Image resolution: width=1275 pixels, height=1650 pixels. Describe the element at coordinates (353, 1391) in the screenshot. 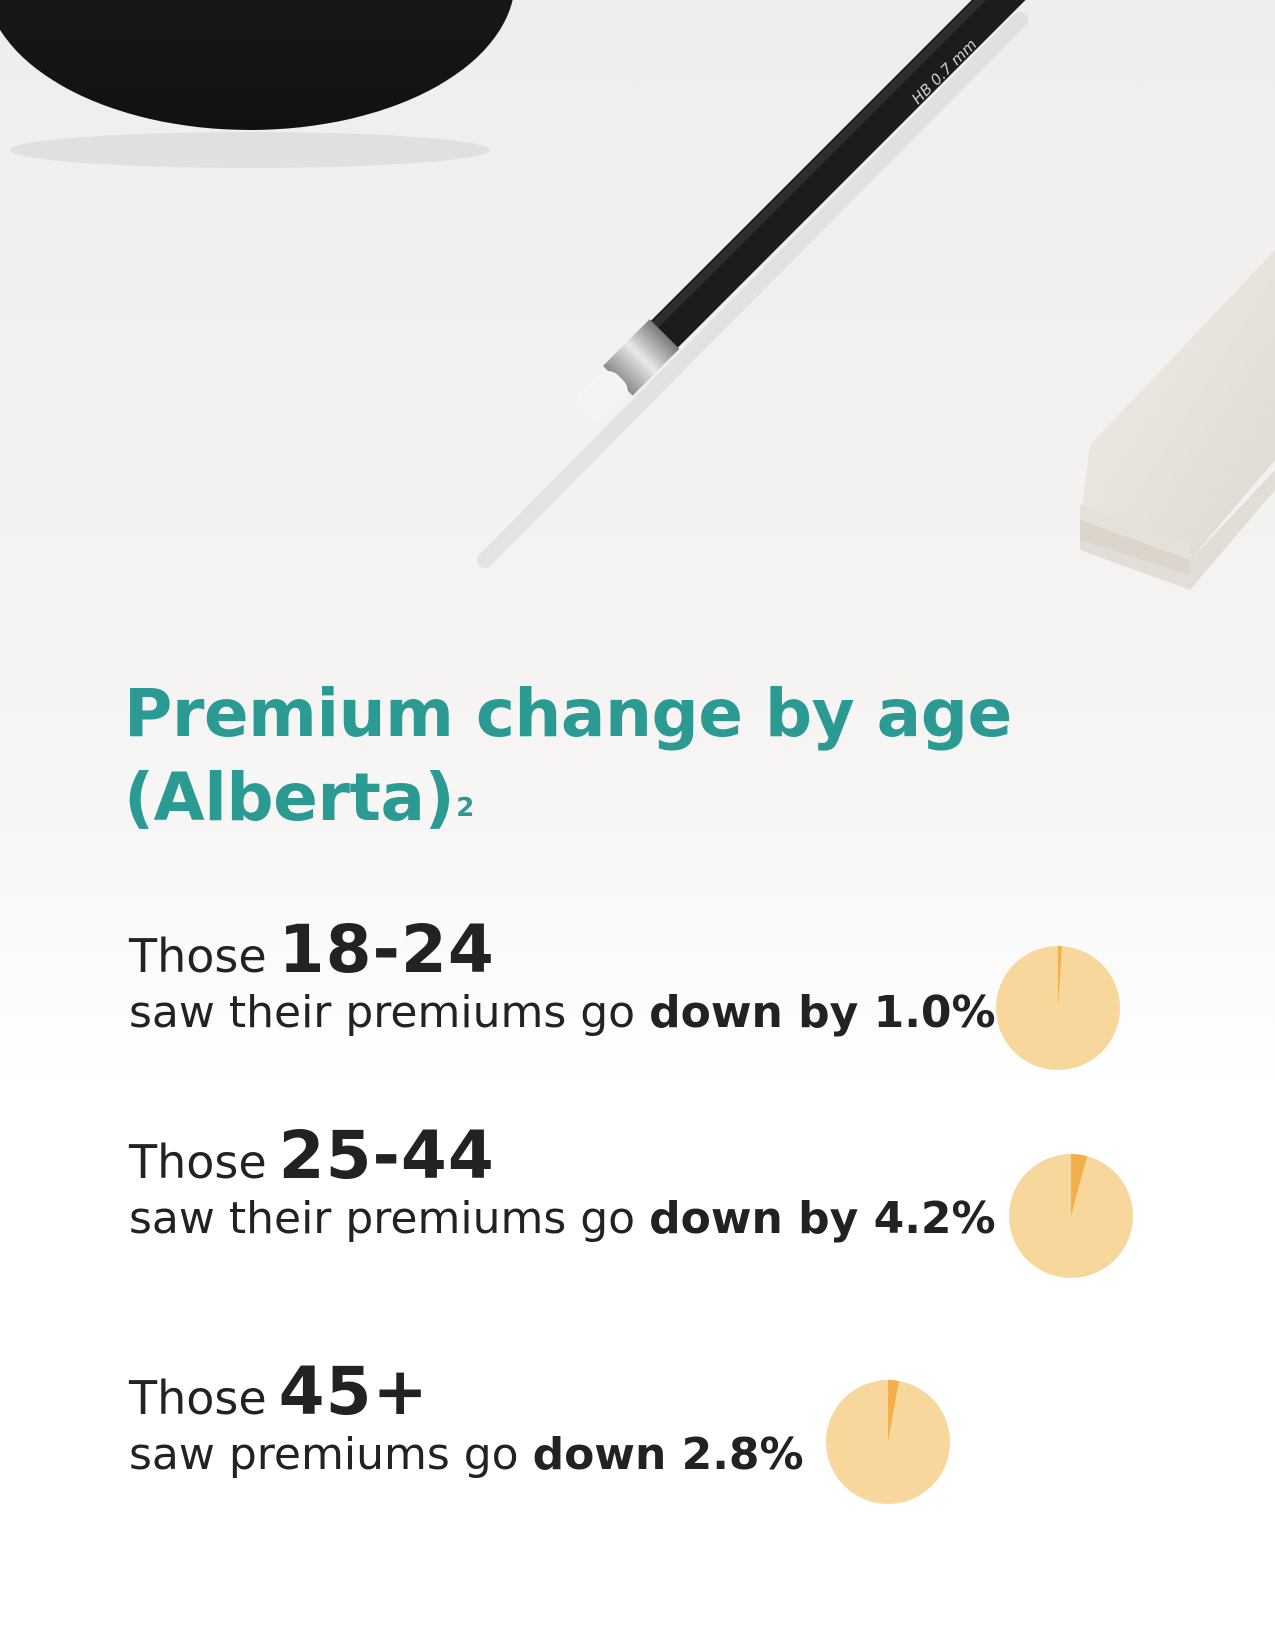

I see `age-range: 45+` at that location.